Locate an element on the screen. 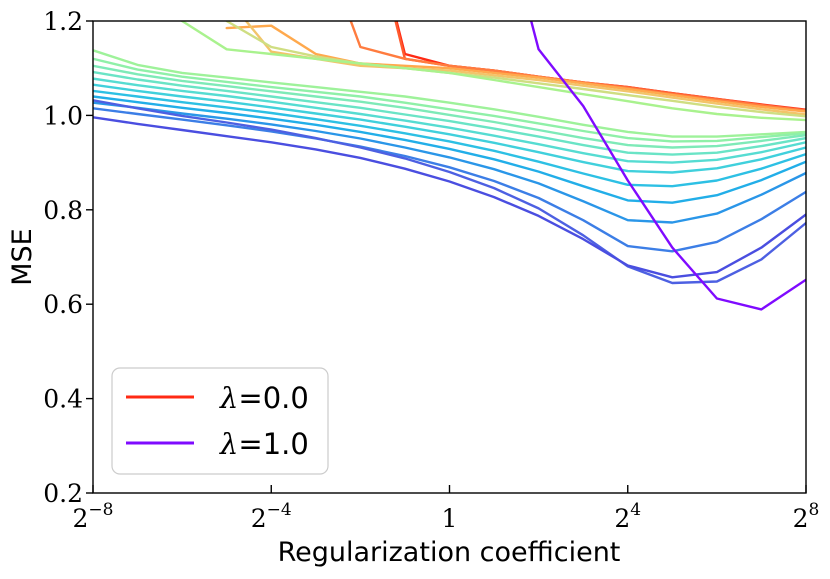 The image size is (830, 579). legend-entry-1: λ=1.0 is located at coordinates (264, 444).